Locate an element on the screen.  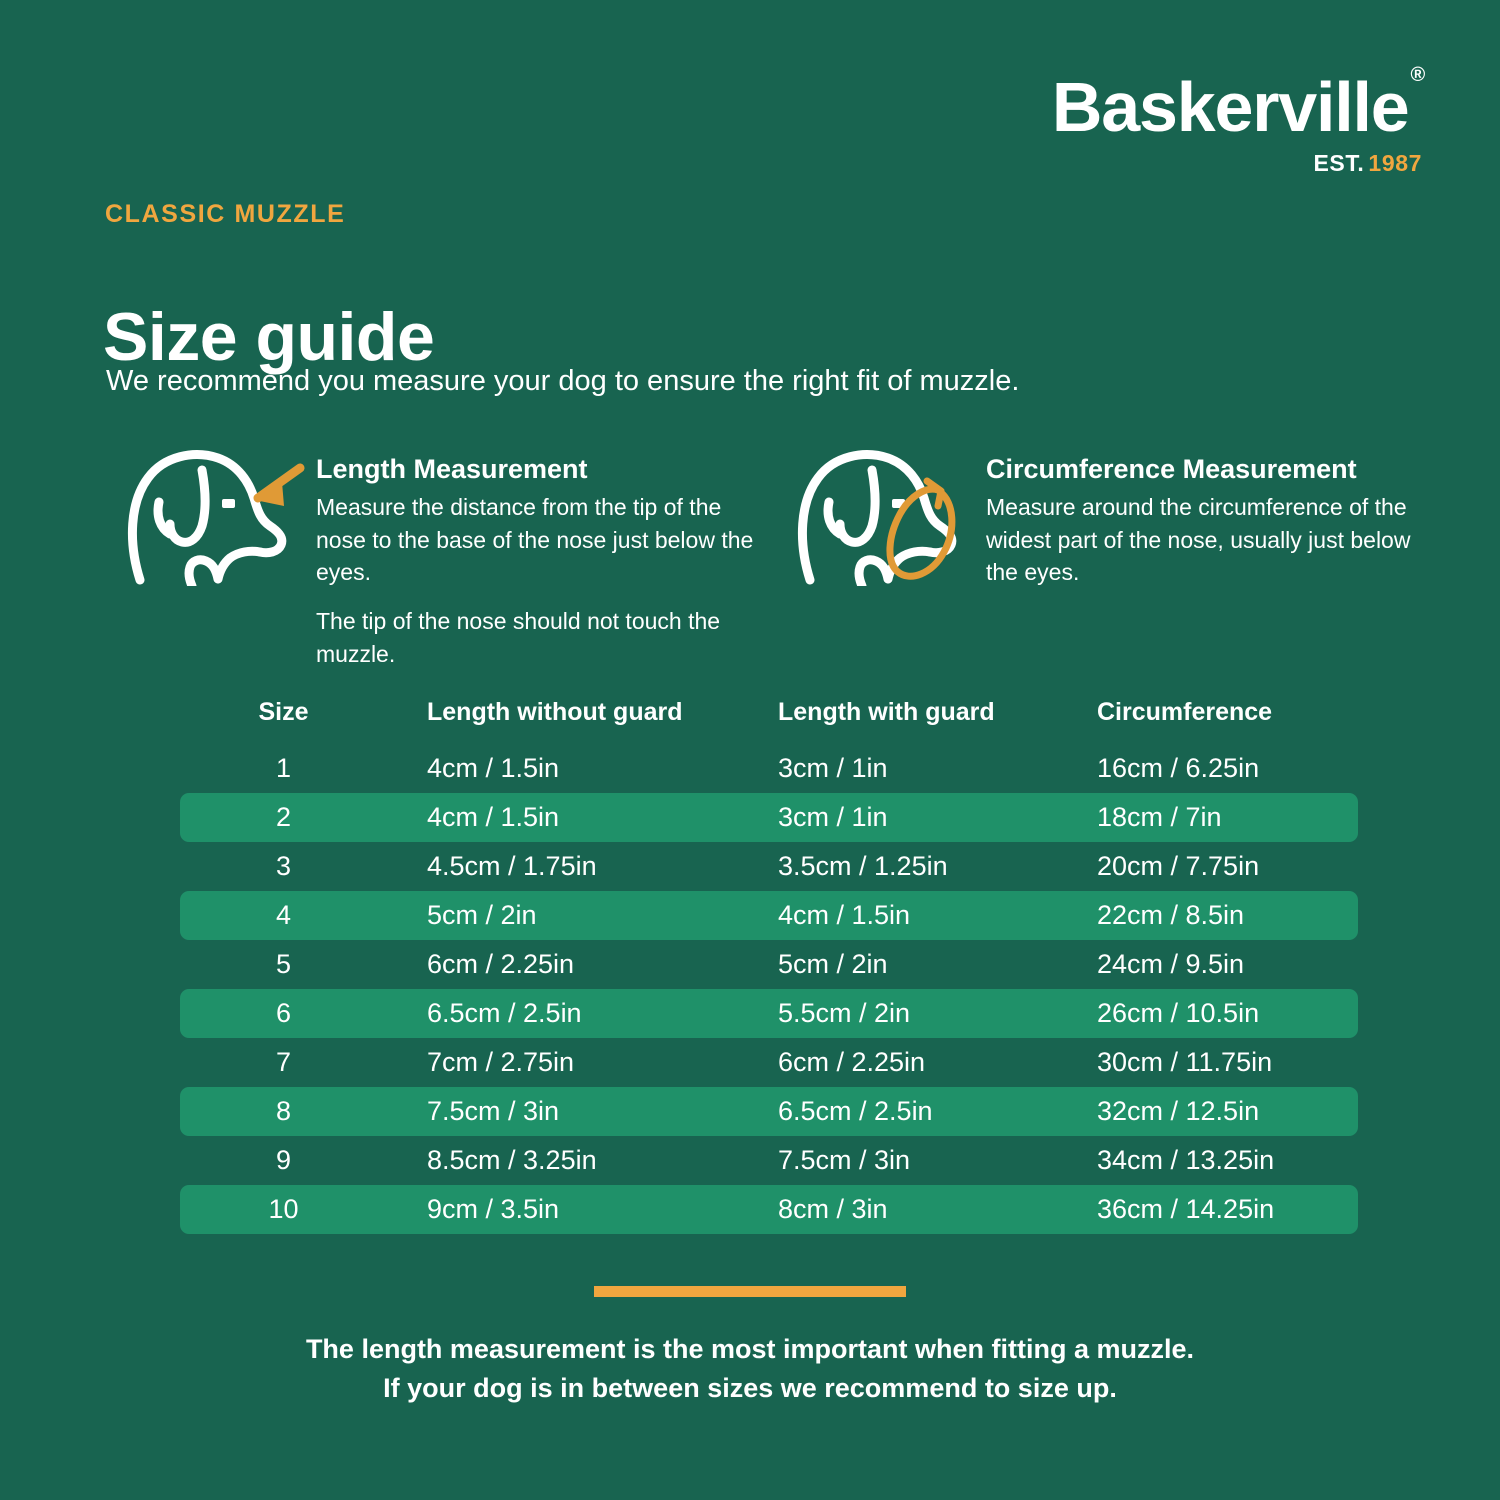
cell-circumference: 24cm / 9.5in is located at coordinates (1171, 964).